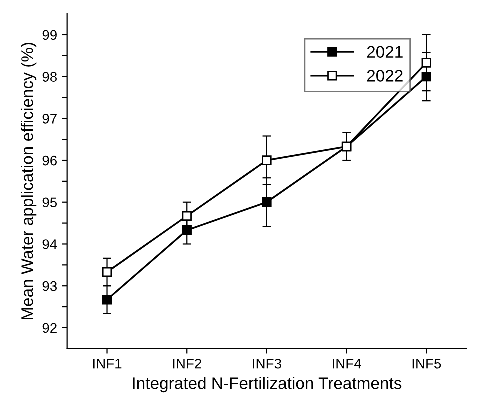 The image size is (481, 401). I want to click on y-tick-label: 98, so click(50, 77).